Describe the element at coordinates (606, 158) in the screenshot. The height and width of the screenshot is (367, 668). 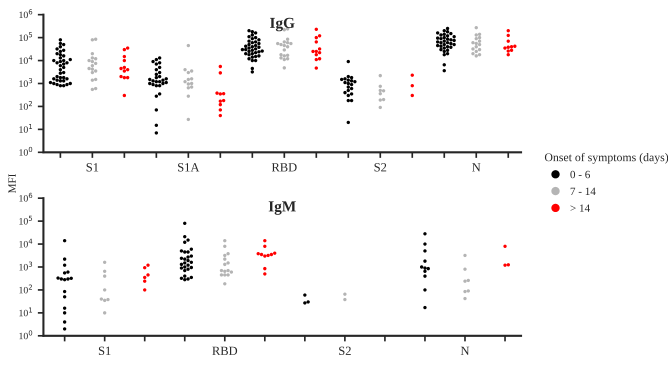
I see `legend-title: Onset of symptoms (days)` at that location.